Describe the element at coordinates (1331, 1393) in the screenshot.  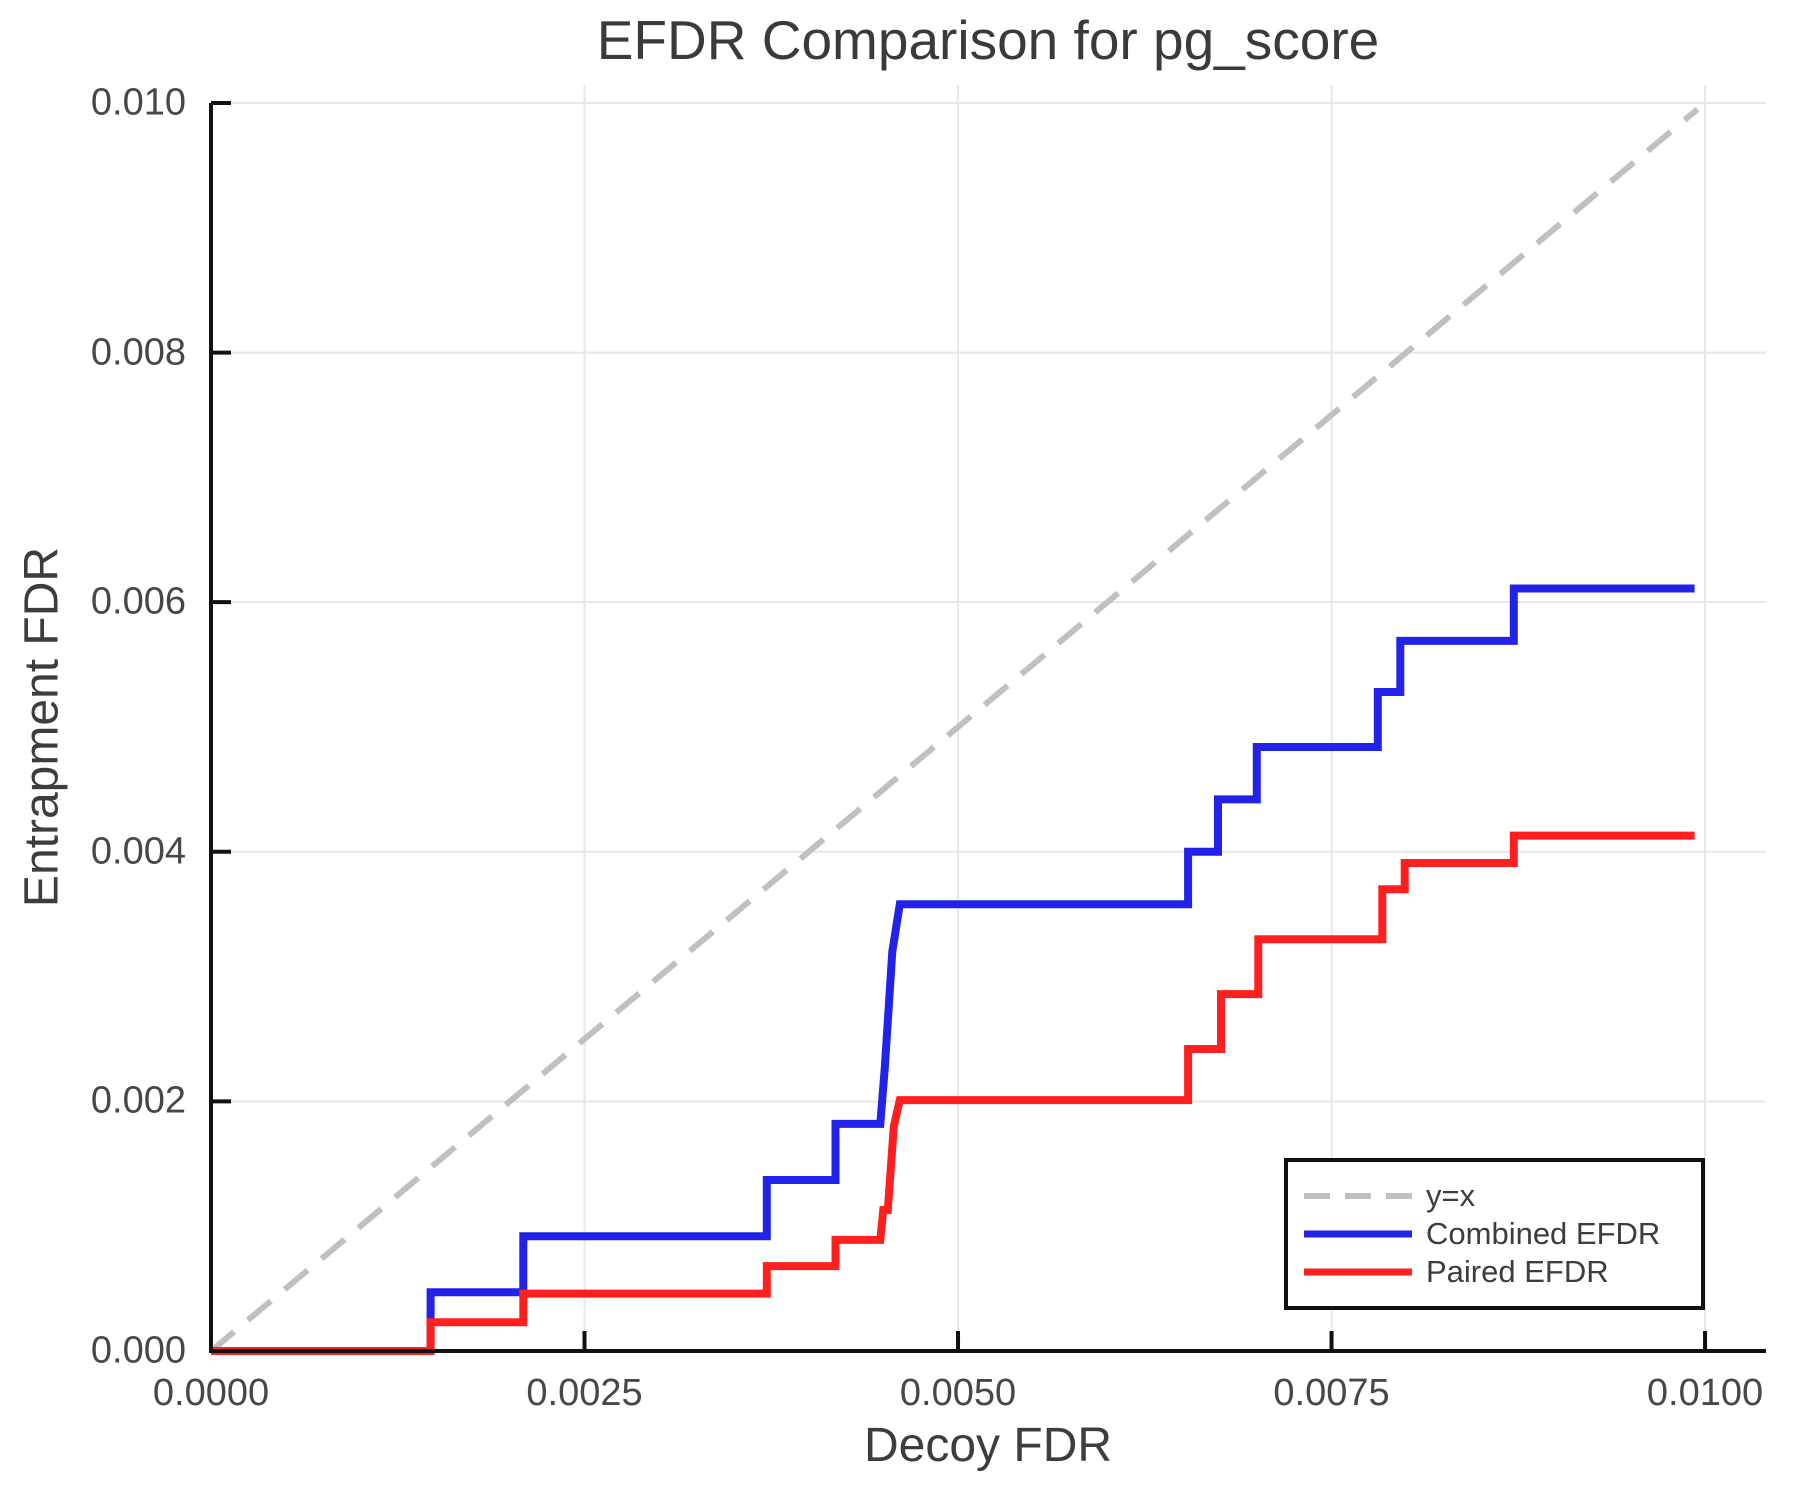
I see `x-tick-label: 0.0075` at that location.